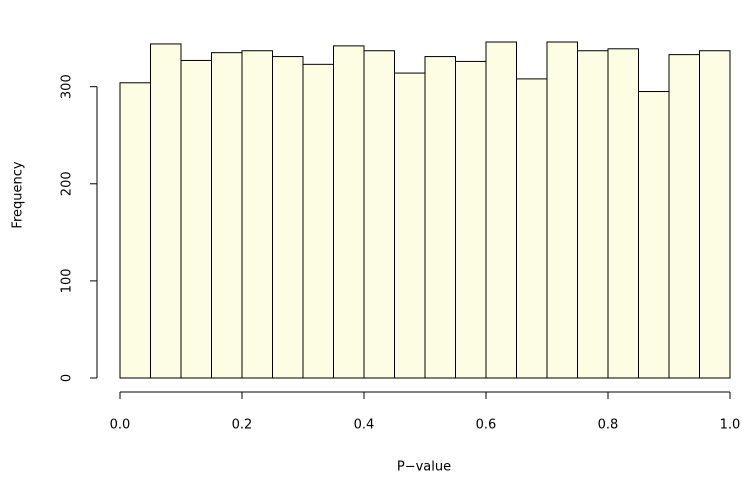 The width and height of the screenshot is (745, 481). Describe the element at coordinates (730, 425) in the screenshot. I see `x-tick-label: 1.0` at that location.